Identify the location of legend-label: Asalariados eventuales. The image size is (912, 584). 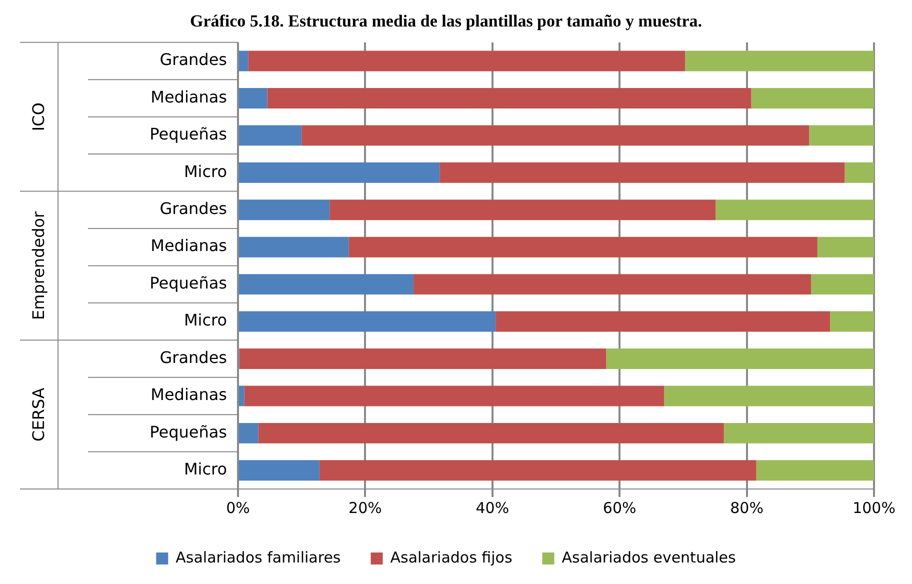
(649, 557).